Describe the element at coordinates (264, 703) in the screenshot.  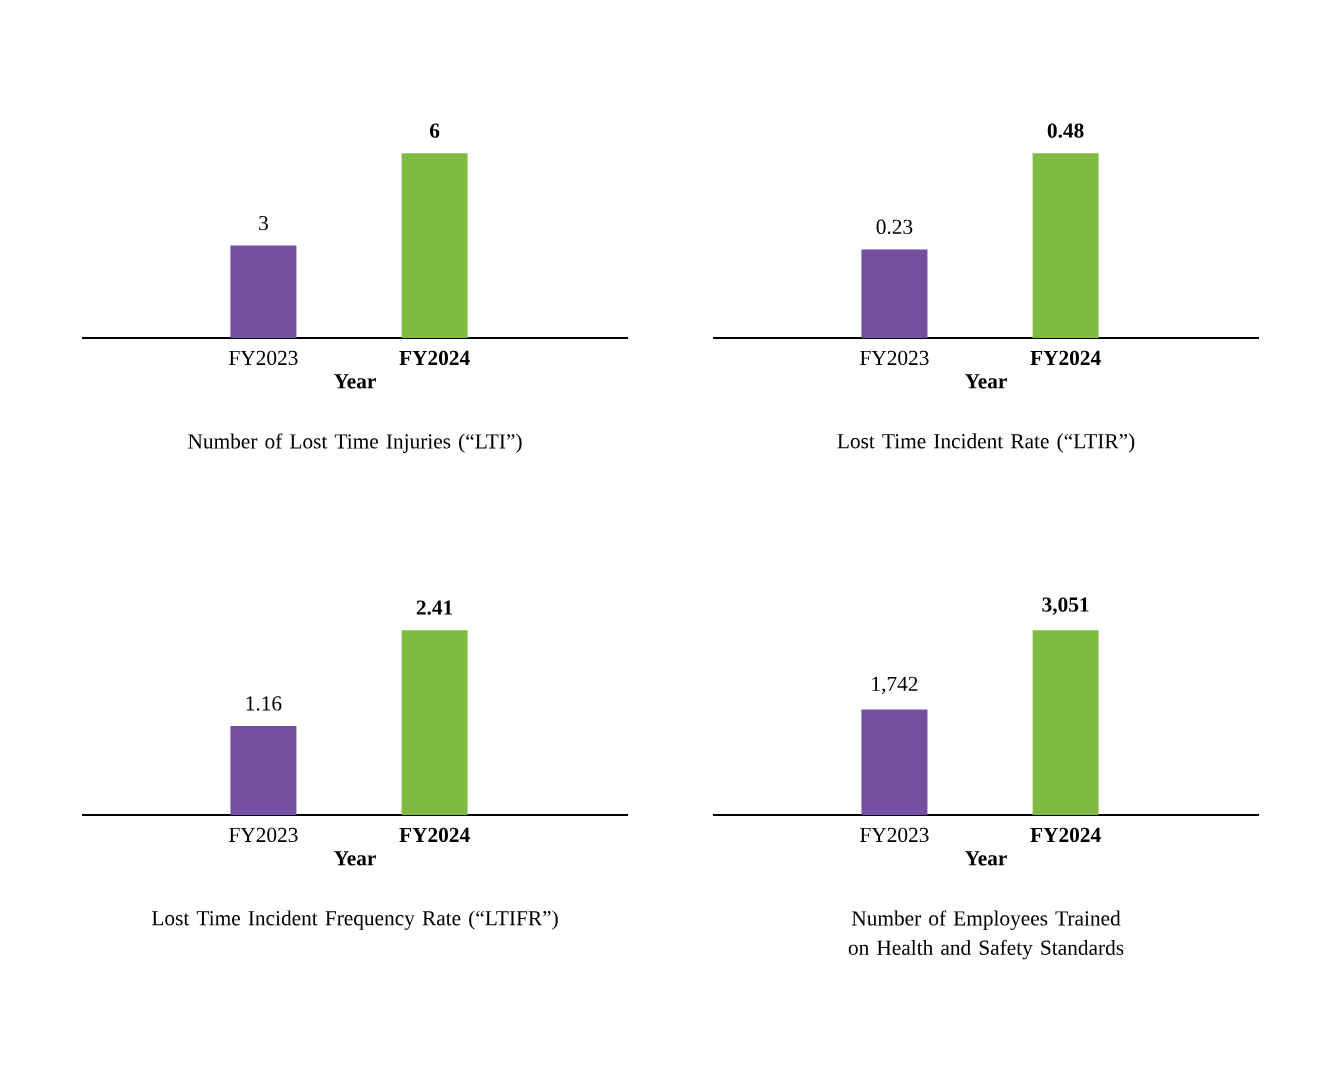
I see `data-label: 1.16` at that location.